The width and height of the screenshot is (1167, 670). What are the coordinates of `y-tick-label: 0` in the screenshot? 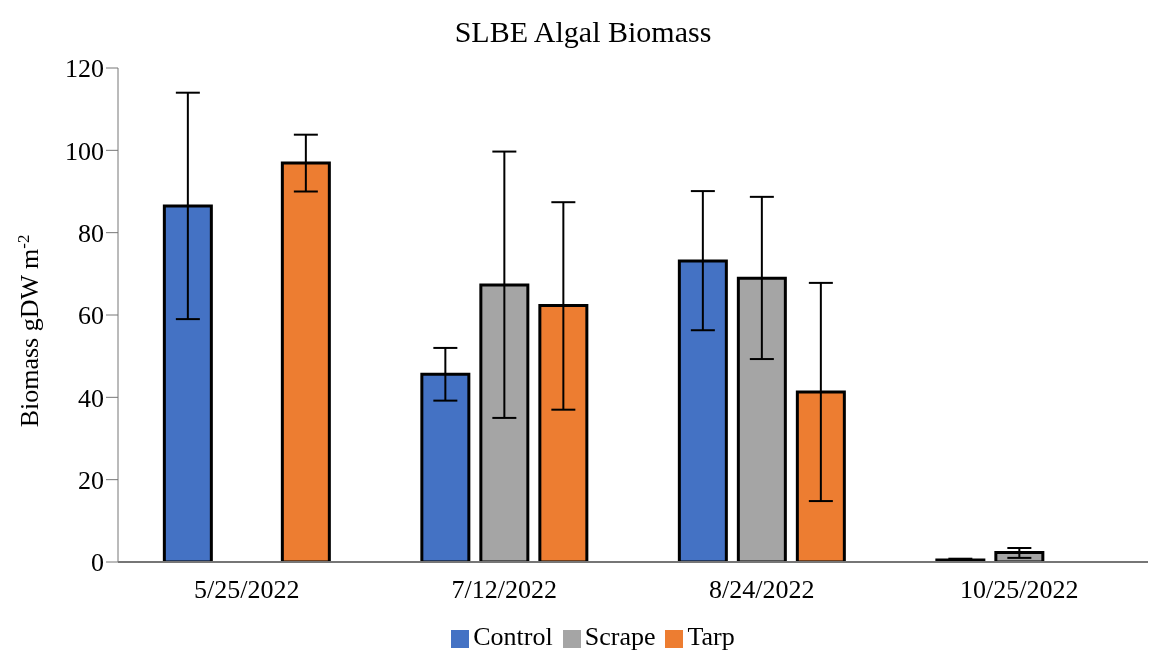 It's located at (97, 563).